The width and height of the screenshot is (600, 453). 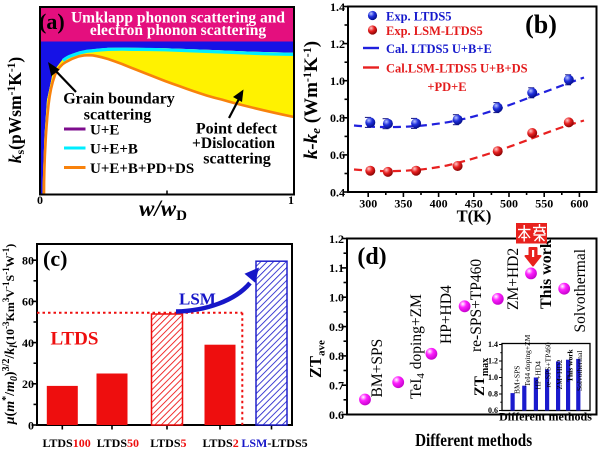 I want to click on svg-text: LTDS100, so click(x=66, y=443).